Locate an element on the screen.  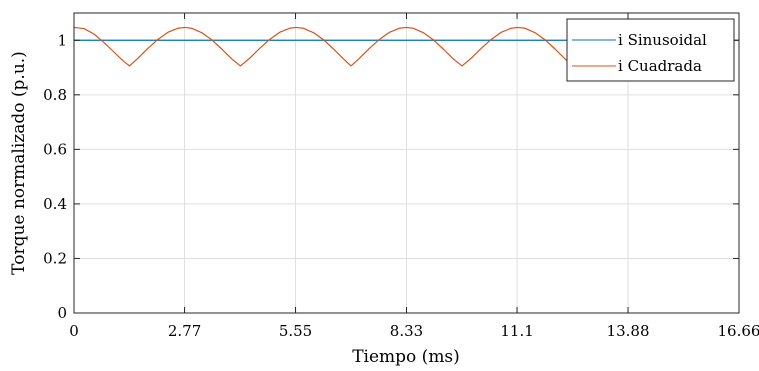
y-tick-label: 0.6 is located at coordinates (55, 149).